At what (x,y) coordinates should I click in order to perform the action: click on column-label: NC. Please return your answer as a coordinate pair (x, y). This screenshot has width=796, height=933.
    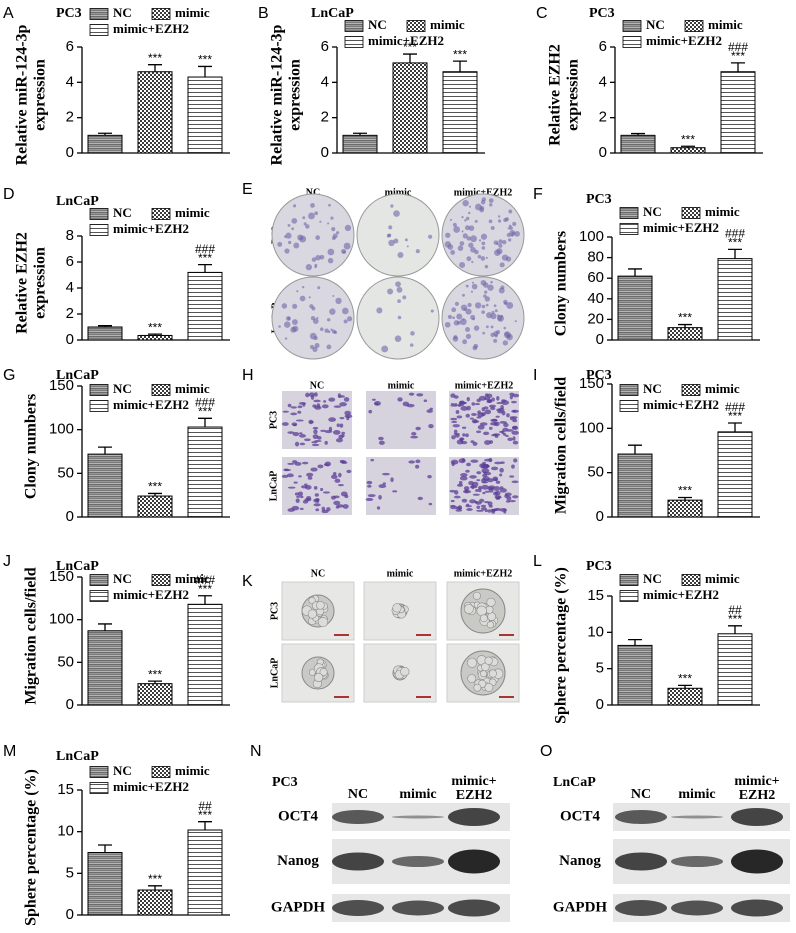
    Looking at the image, I should click on (313, 192).